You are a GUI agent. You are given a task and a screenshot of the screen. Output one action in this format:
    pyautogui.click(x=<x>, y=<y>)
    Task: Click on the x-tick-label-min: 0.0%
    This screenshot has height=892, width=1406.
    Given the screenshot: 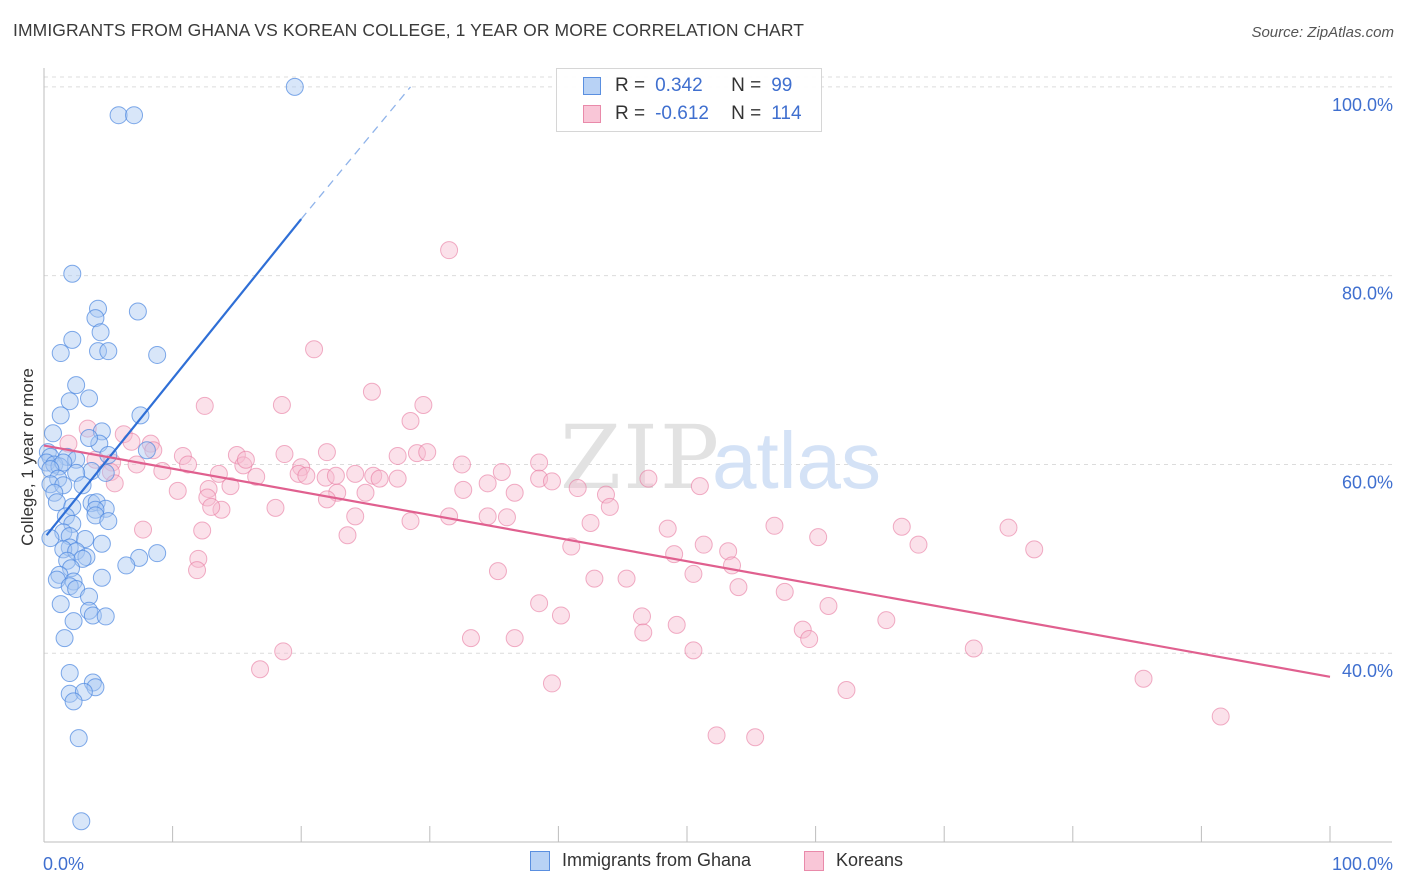 What is the action you would take?
    pyautogui.click(x=63, y=864)
    